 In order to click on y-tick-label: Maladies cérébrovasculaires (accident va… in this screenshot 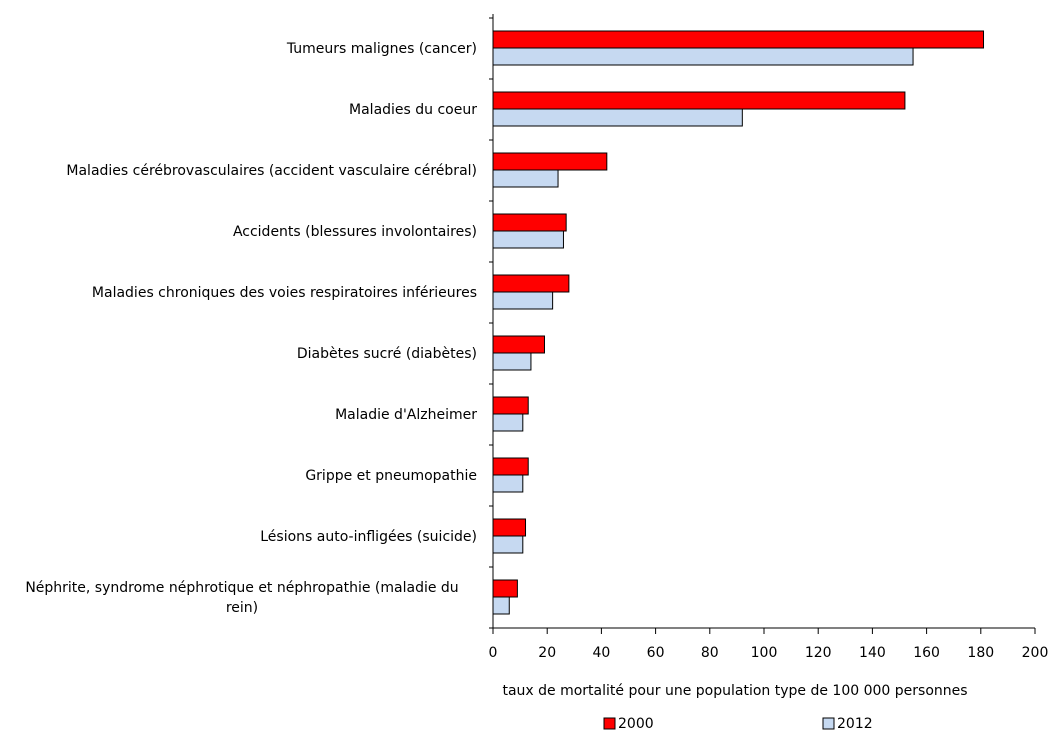, I will do `click(271, 170)`.